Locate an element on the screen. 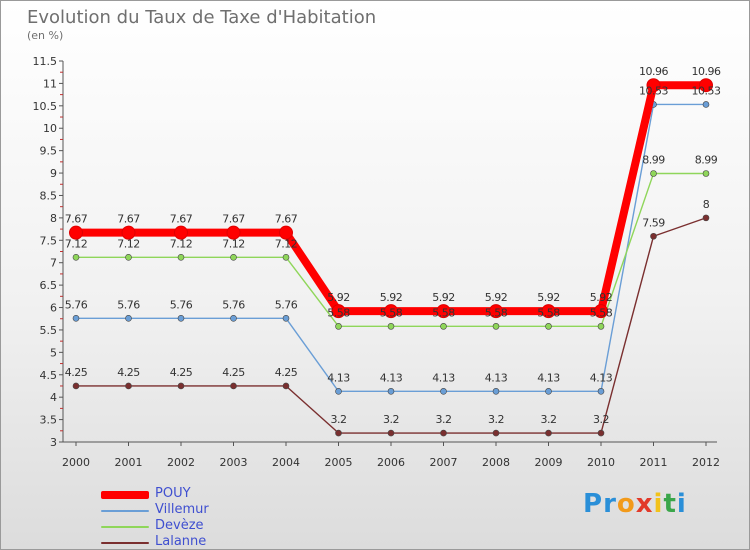  legend-item-deveze: Devèze is located at coordinates (181, 526).